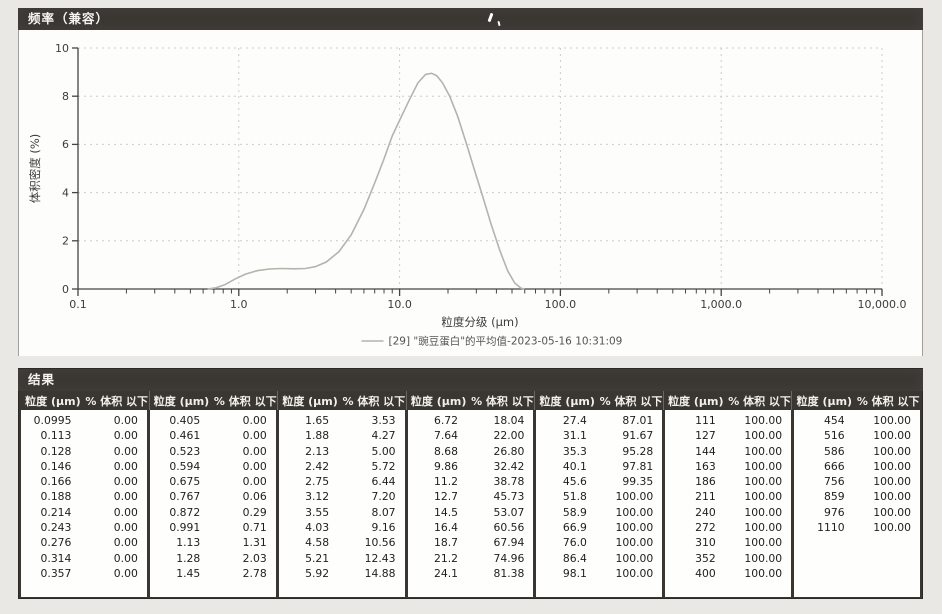 The image size is (942, 614). I want to click on size-value: 0.357, so click(56, 573).